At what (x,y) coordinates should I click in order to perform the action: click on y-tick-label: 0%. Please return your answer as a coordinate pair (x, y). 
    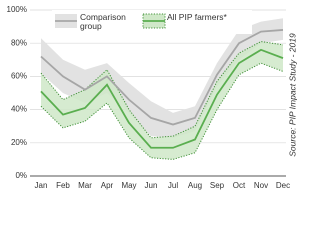
    Looking at the image, I should click on (21, 175).